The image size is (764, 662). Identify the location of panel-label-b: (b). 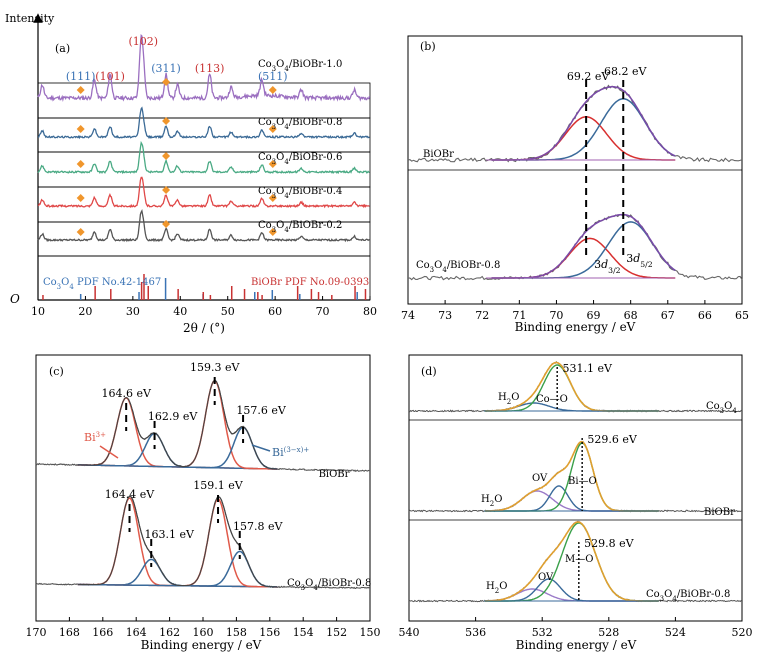
(428, 46).